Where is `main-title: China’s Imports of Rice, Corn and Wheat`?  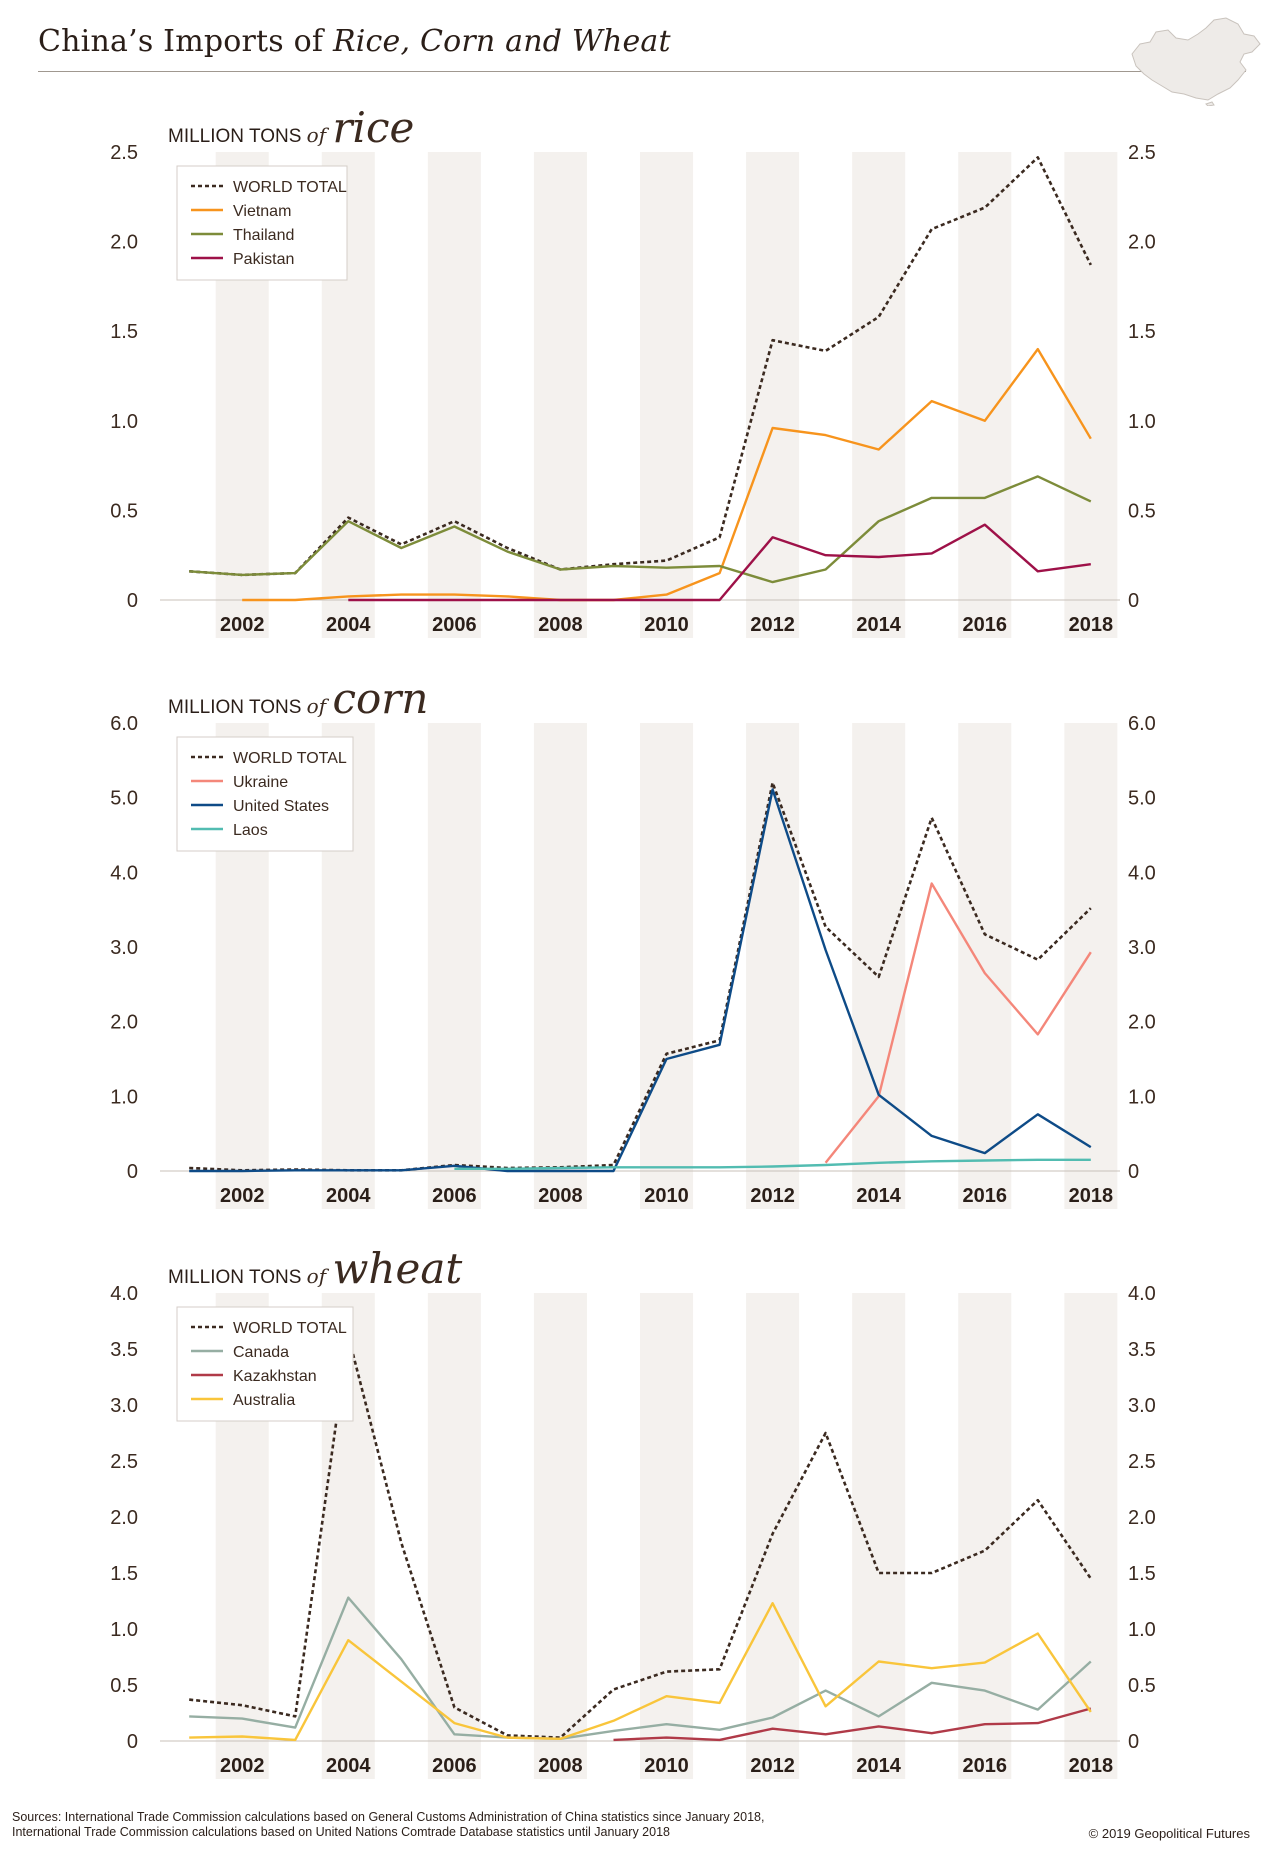
main-title: China’s Imports of Rice, Corn and Wheat is located at coordinates (354, 41).